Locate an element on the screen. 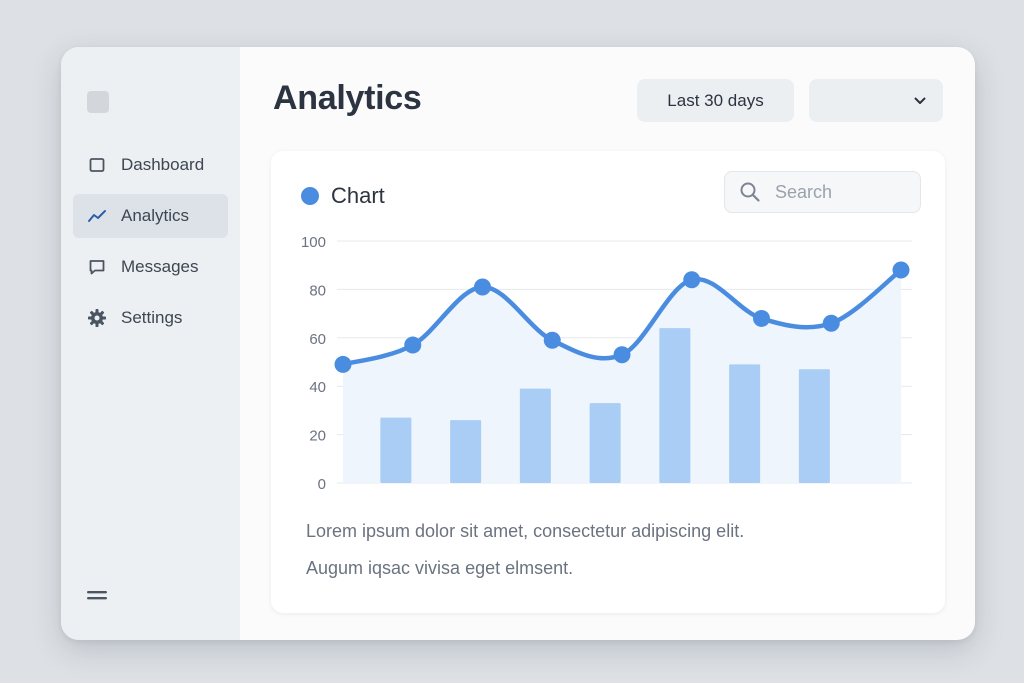 The width and height of the screenshot is (1024, 683). legend-dot is located at coordinates (310, 196).